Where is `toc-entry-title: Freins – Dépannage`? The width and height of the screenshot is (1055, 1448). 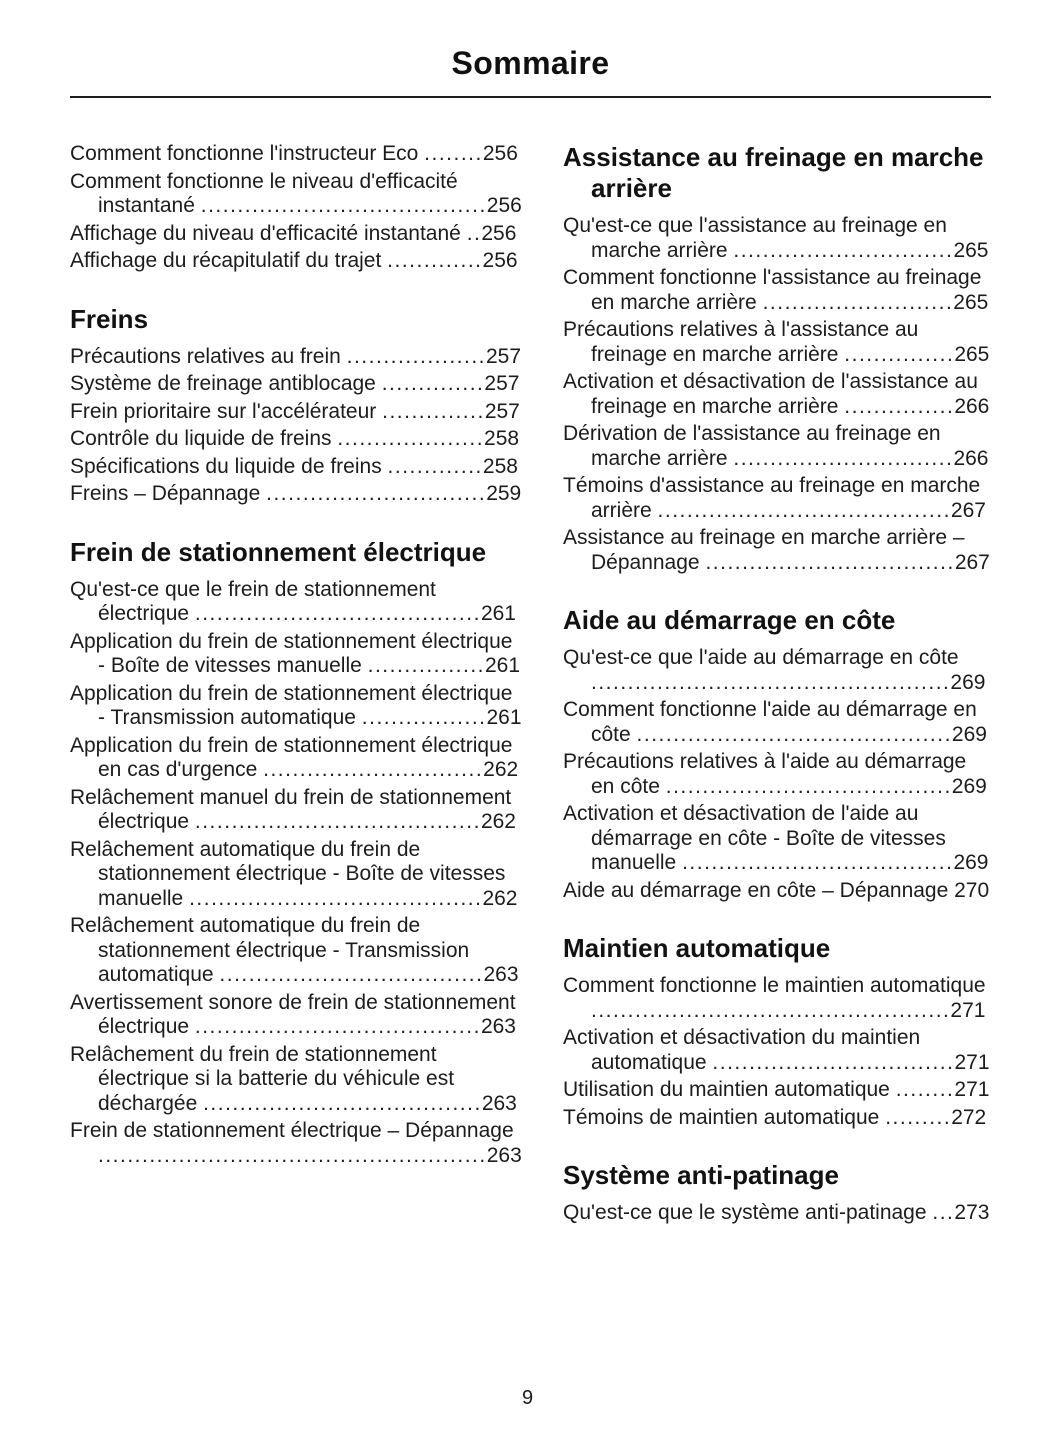
toc-entry-title: Freins – Dépannage is located at coordinates (168, 494).